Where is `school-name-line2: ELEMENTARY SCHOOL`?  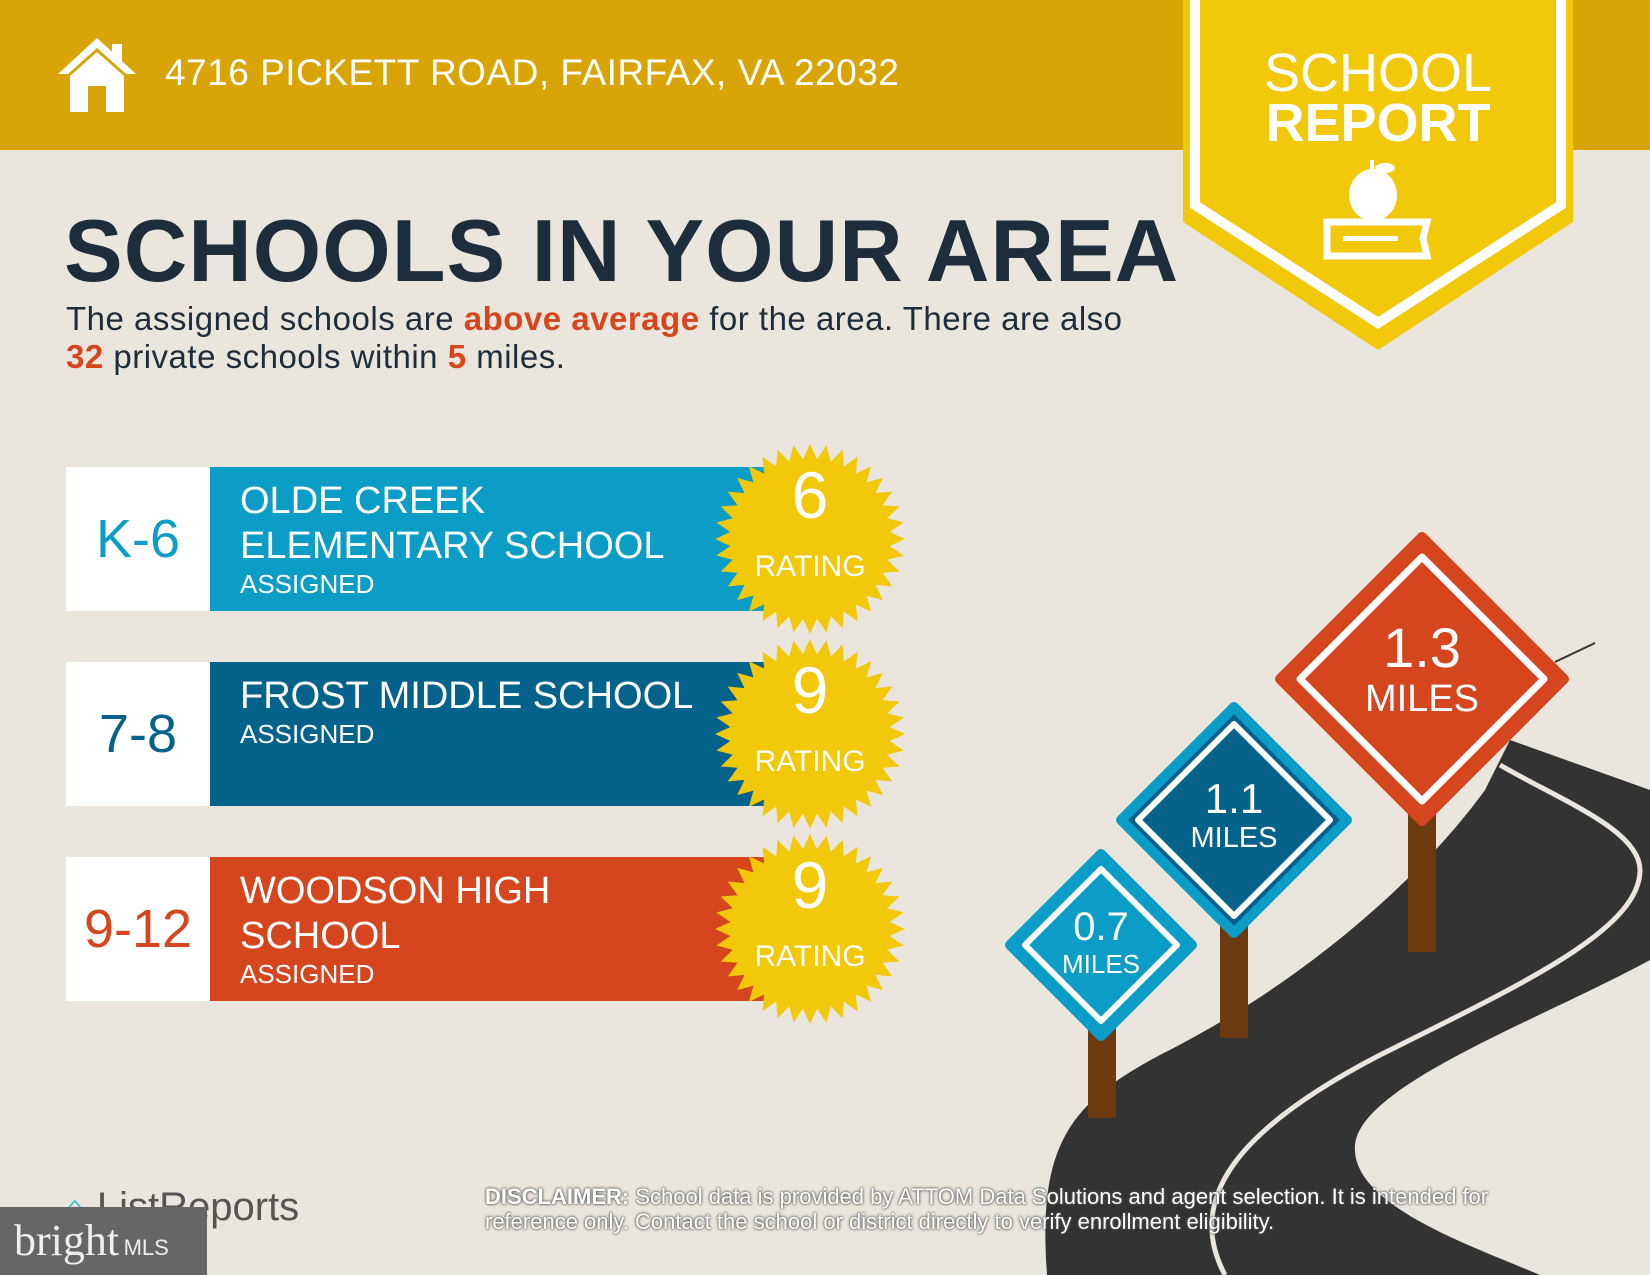
school-name-line2: ELEMENTARY SCHOOL is located at coordinates (452, 546).